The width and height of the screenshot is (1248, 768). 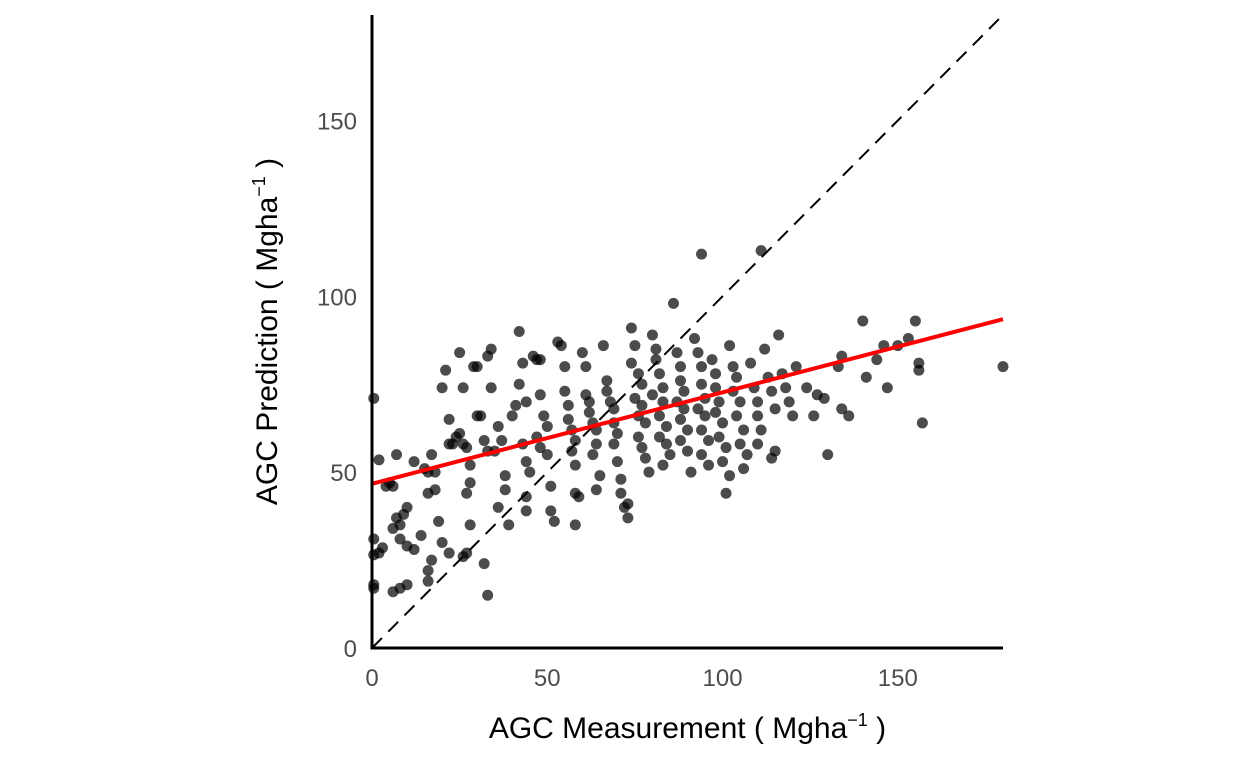 I want to click on x-axis-title-suffix: ), so click(x=877, y=728).